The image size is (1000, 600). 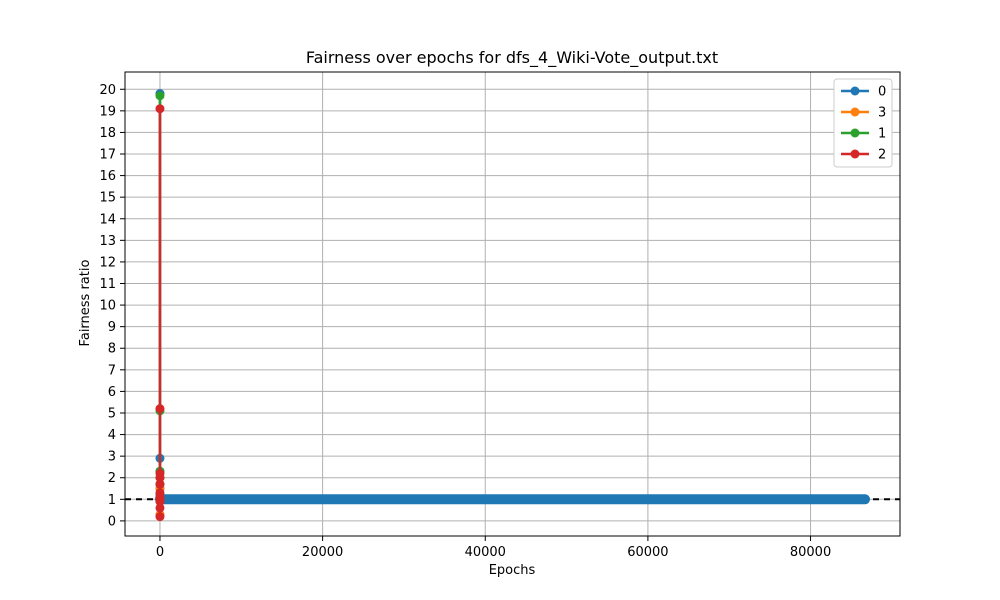 I want to click on x-tick-label-0: 0, so click(x=160, y=552).